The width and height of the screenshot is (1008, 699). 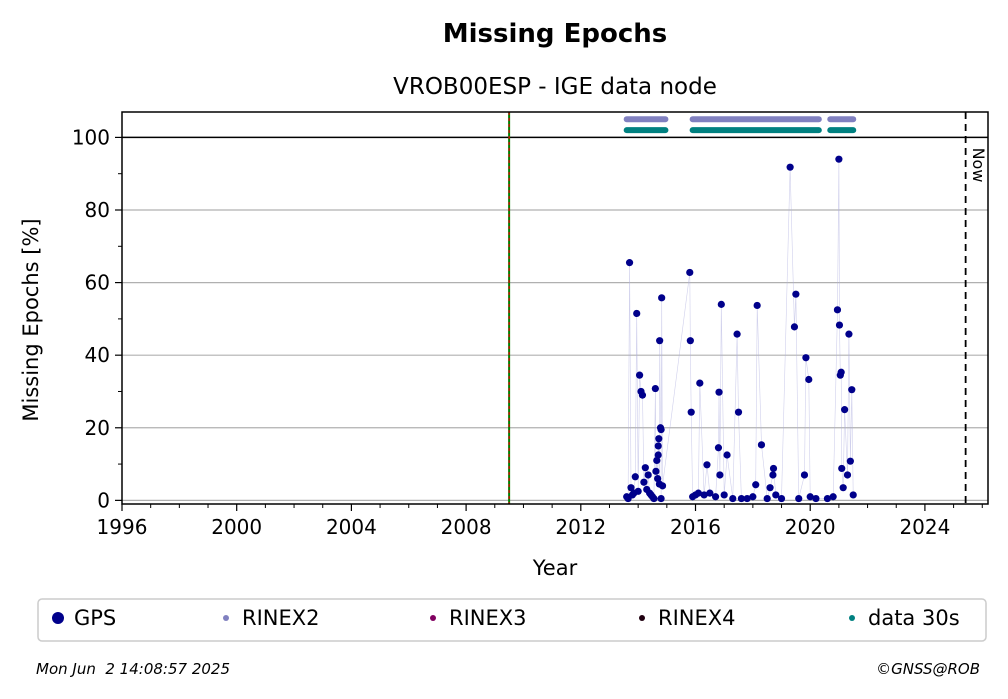 I want to click on x-tick-label: 2000, so click(x=236, y=527).